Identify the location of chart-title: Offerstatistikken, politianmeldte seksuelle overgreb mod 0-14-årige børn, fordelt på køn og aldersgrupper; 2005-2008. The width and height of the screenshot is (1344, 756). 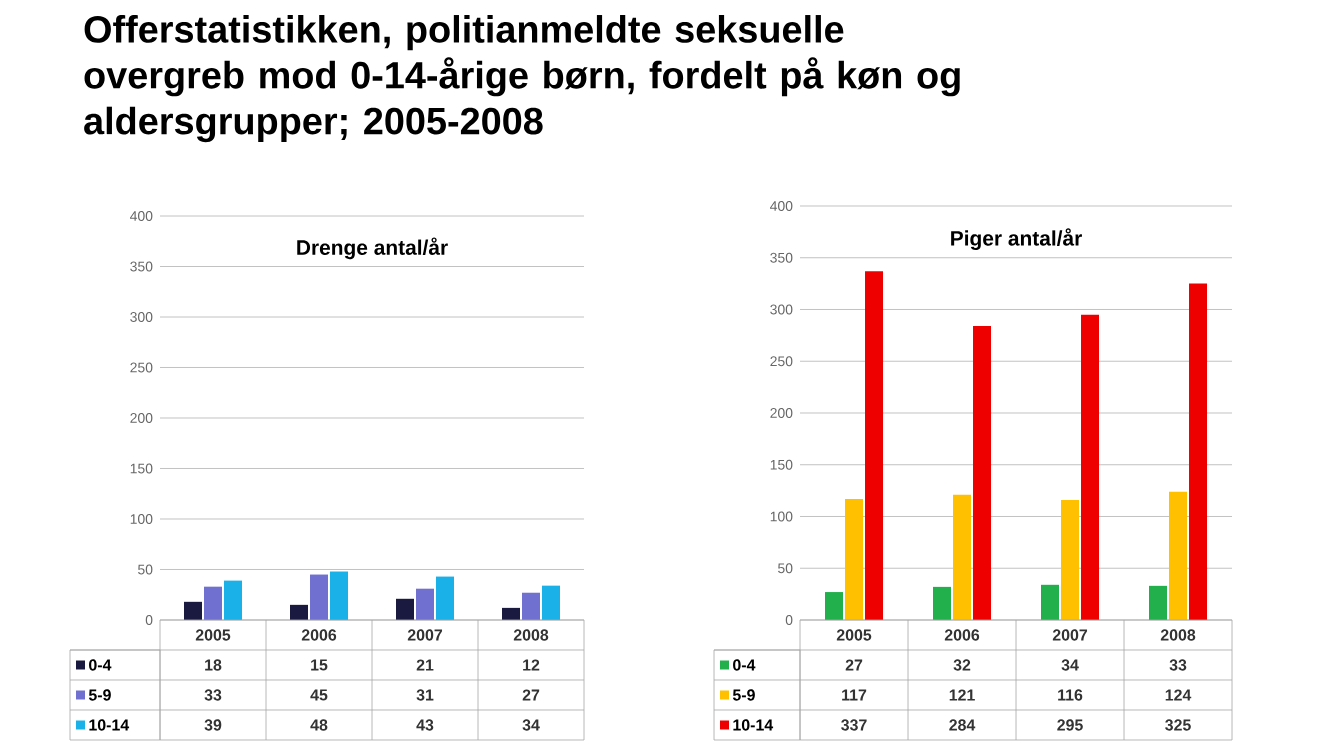
(522, 79).